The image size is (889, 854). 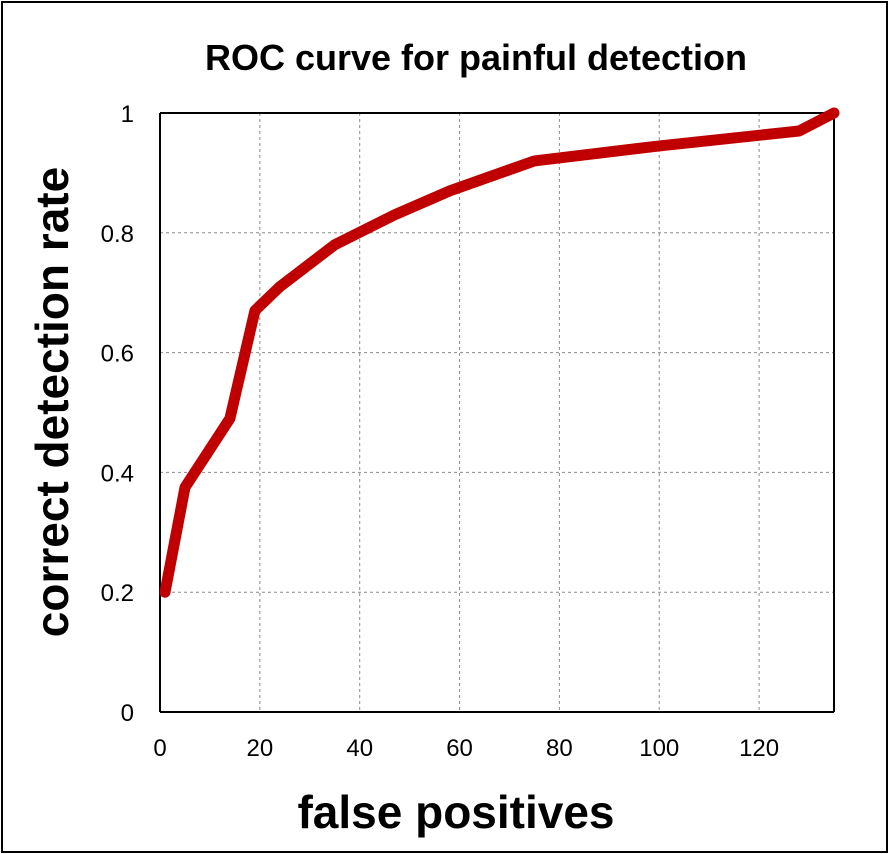 What do you see at coordinates (359, 748) in the screenshot?
I see `x-tick-label: 40` at bounding box center [359, 748].